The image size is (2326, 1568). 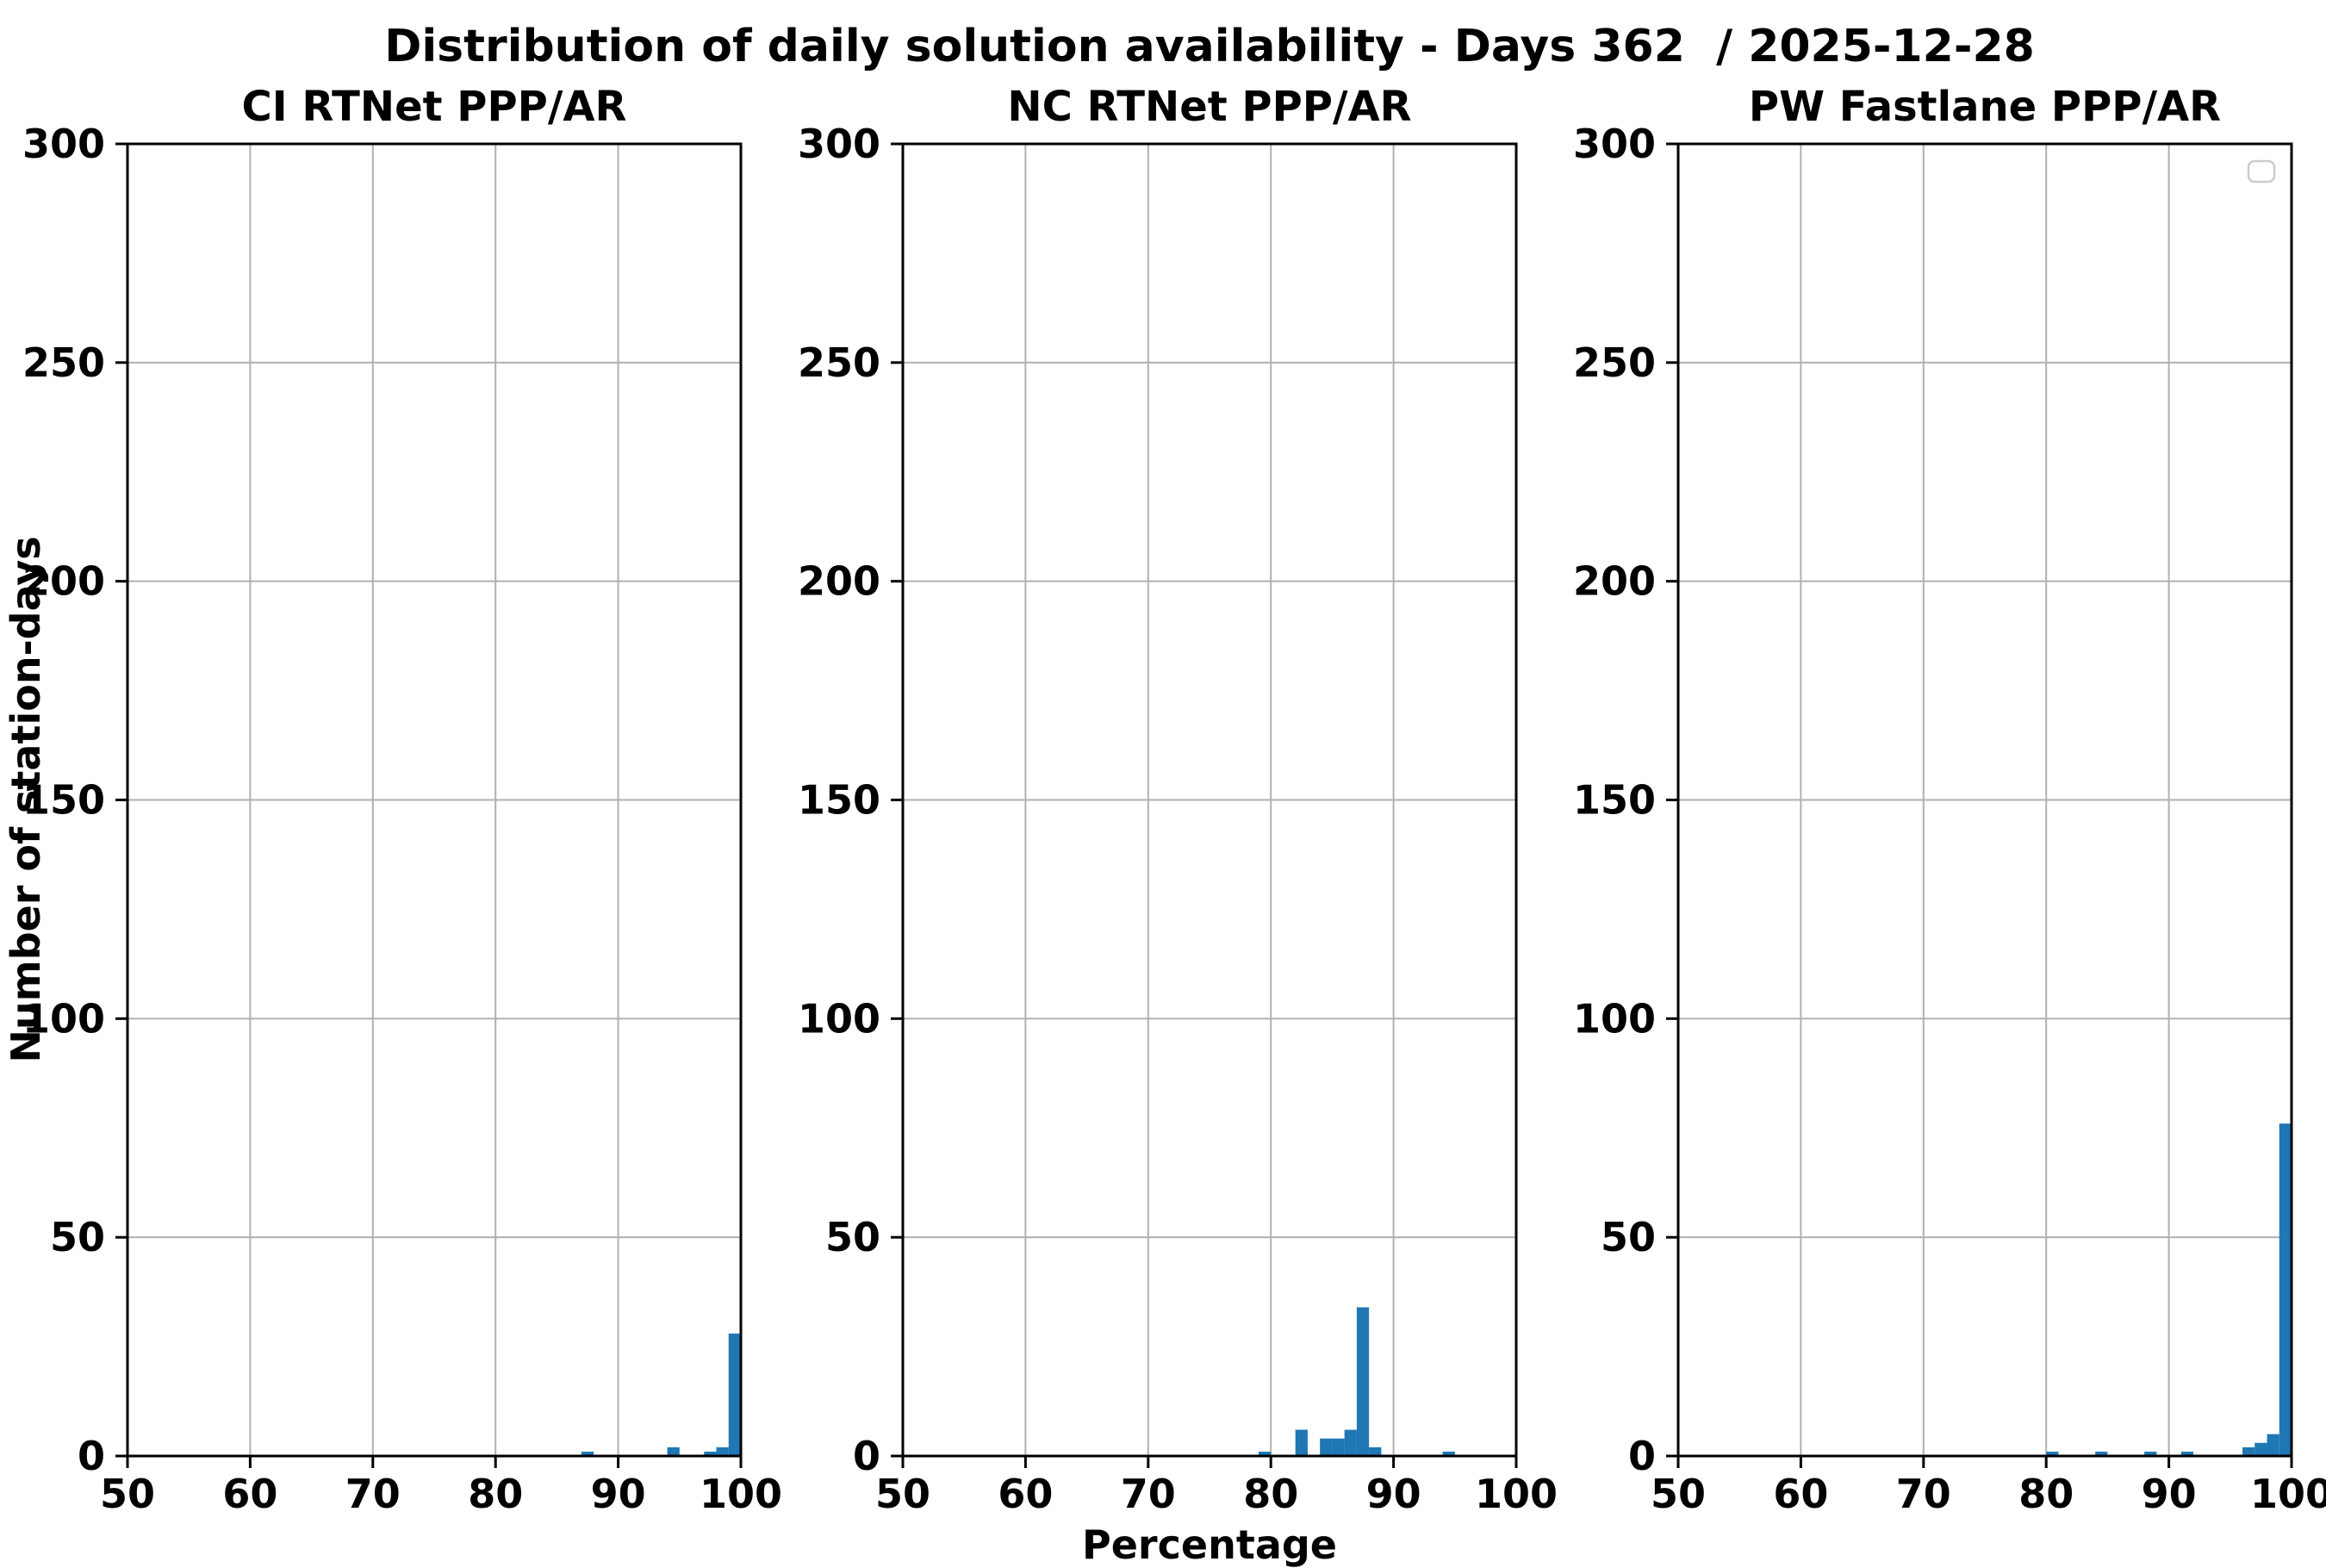 What do you see at coordinates (1209, 107) in the screenshot?
I see `subplot-title-nc-rtnet: NC RTNet PPP/AR` at bounding box center [1209, 107].